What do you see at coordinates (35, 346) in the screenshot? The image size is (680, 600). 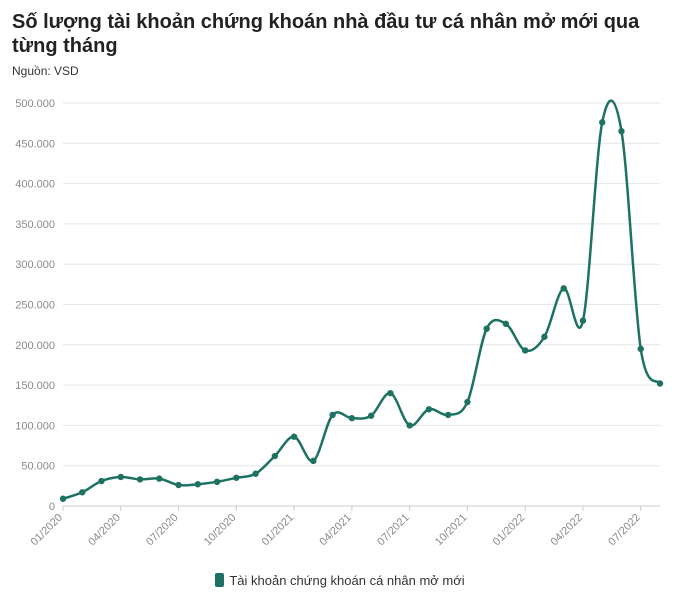 I see `y-tick-label: 200.000` at bounding box center [35, 346].